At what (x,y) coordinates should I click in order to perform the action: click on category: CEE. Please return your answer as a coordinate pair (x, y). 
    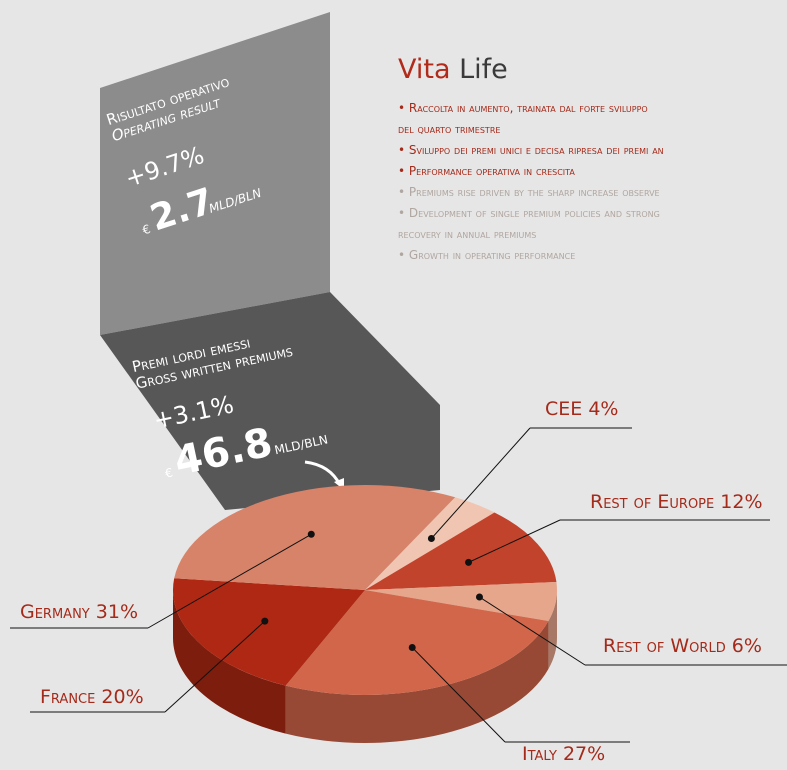
    Looking at the image, I should click on (563, 409).